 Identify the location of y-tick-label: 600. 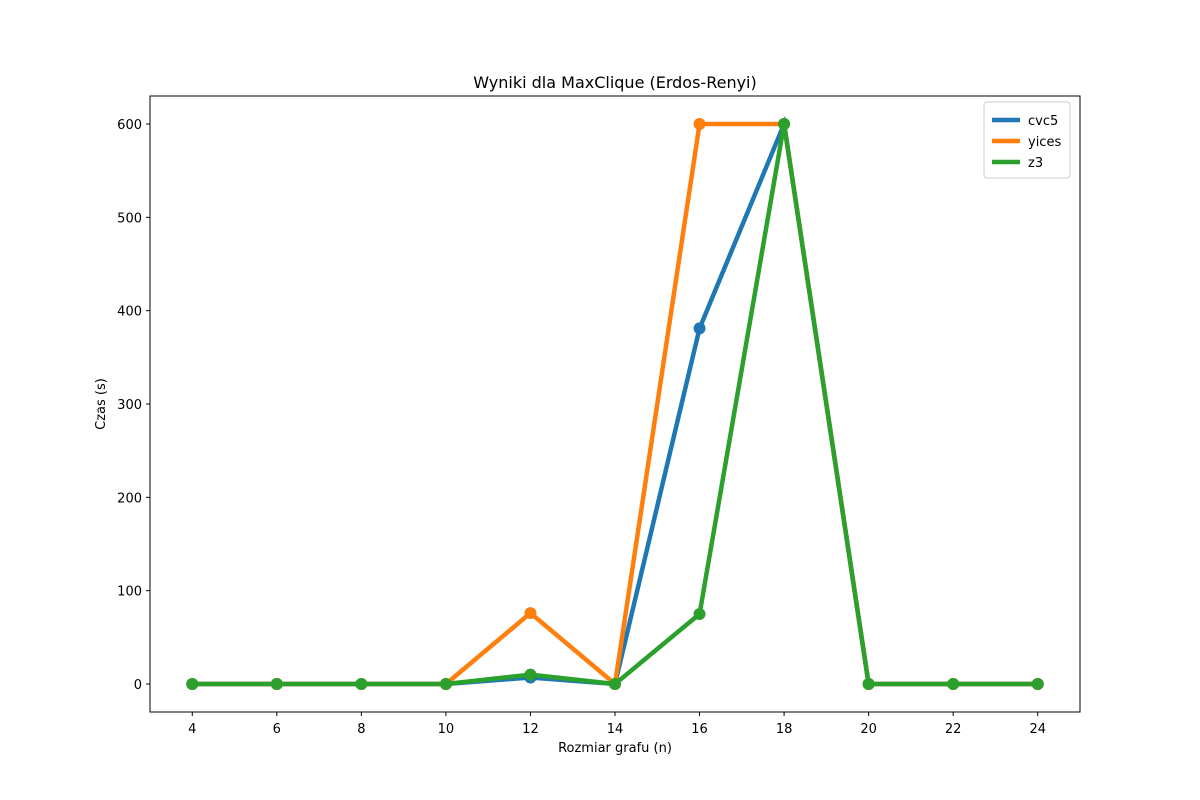
(129, 125).